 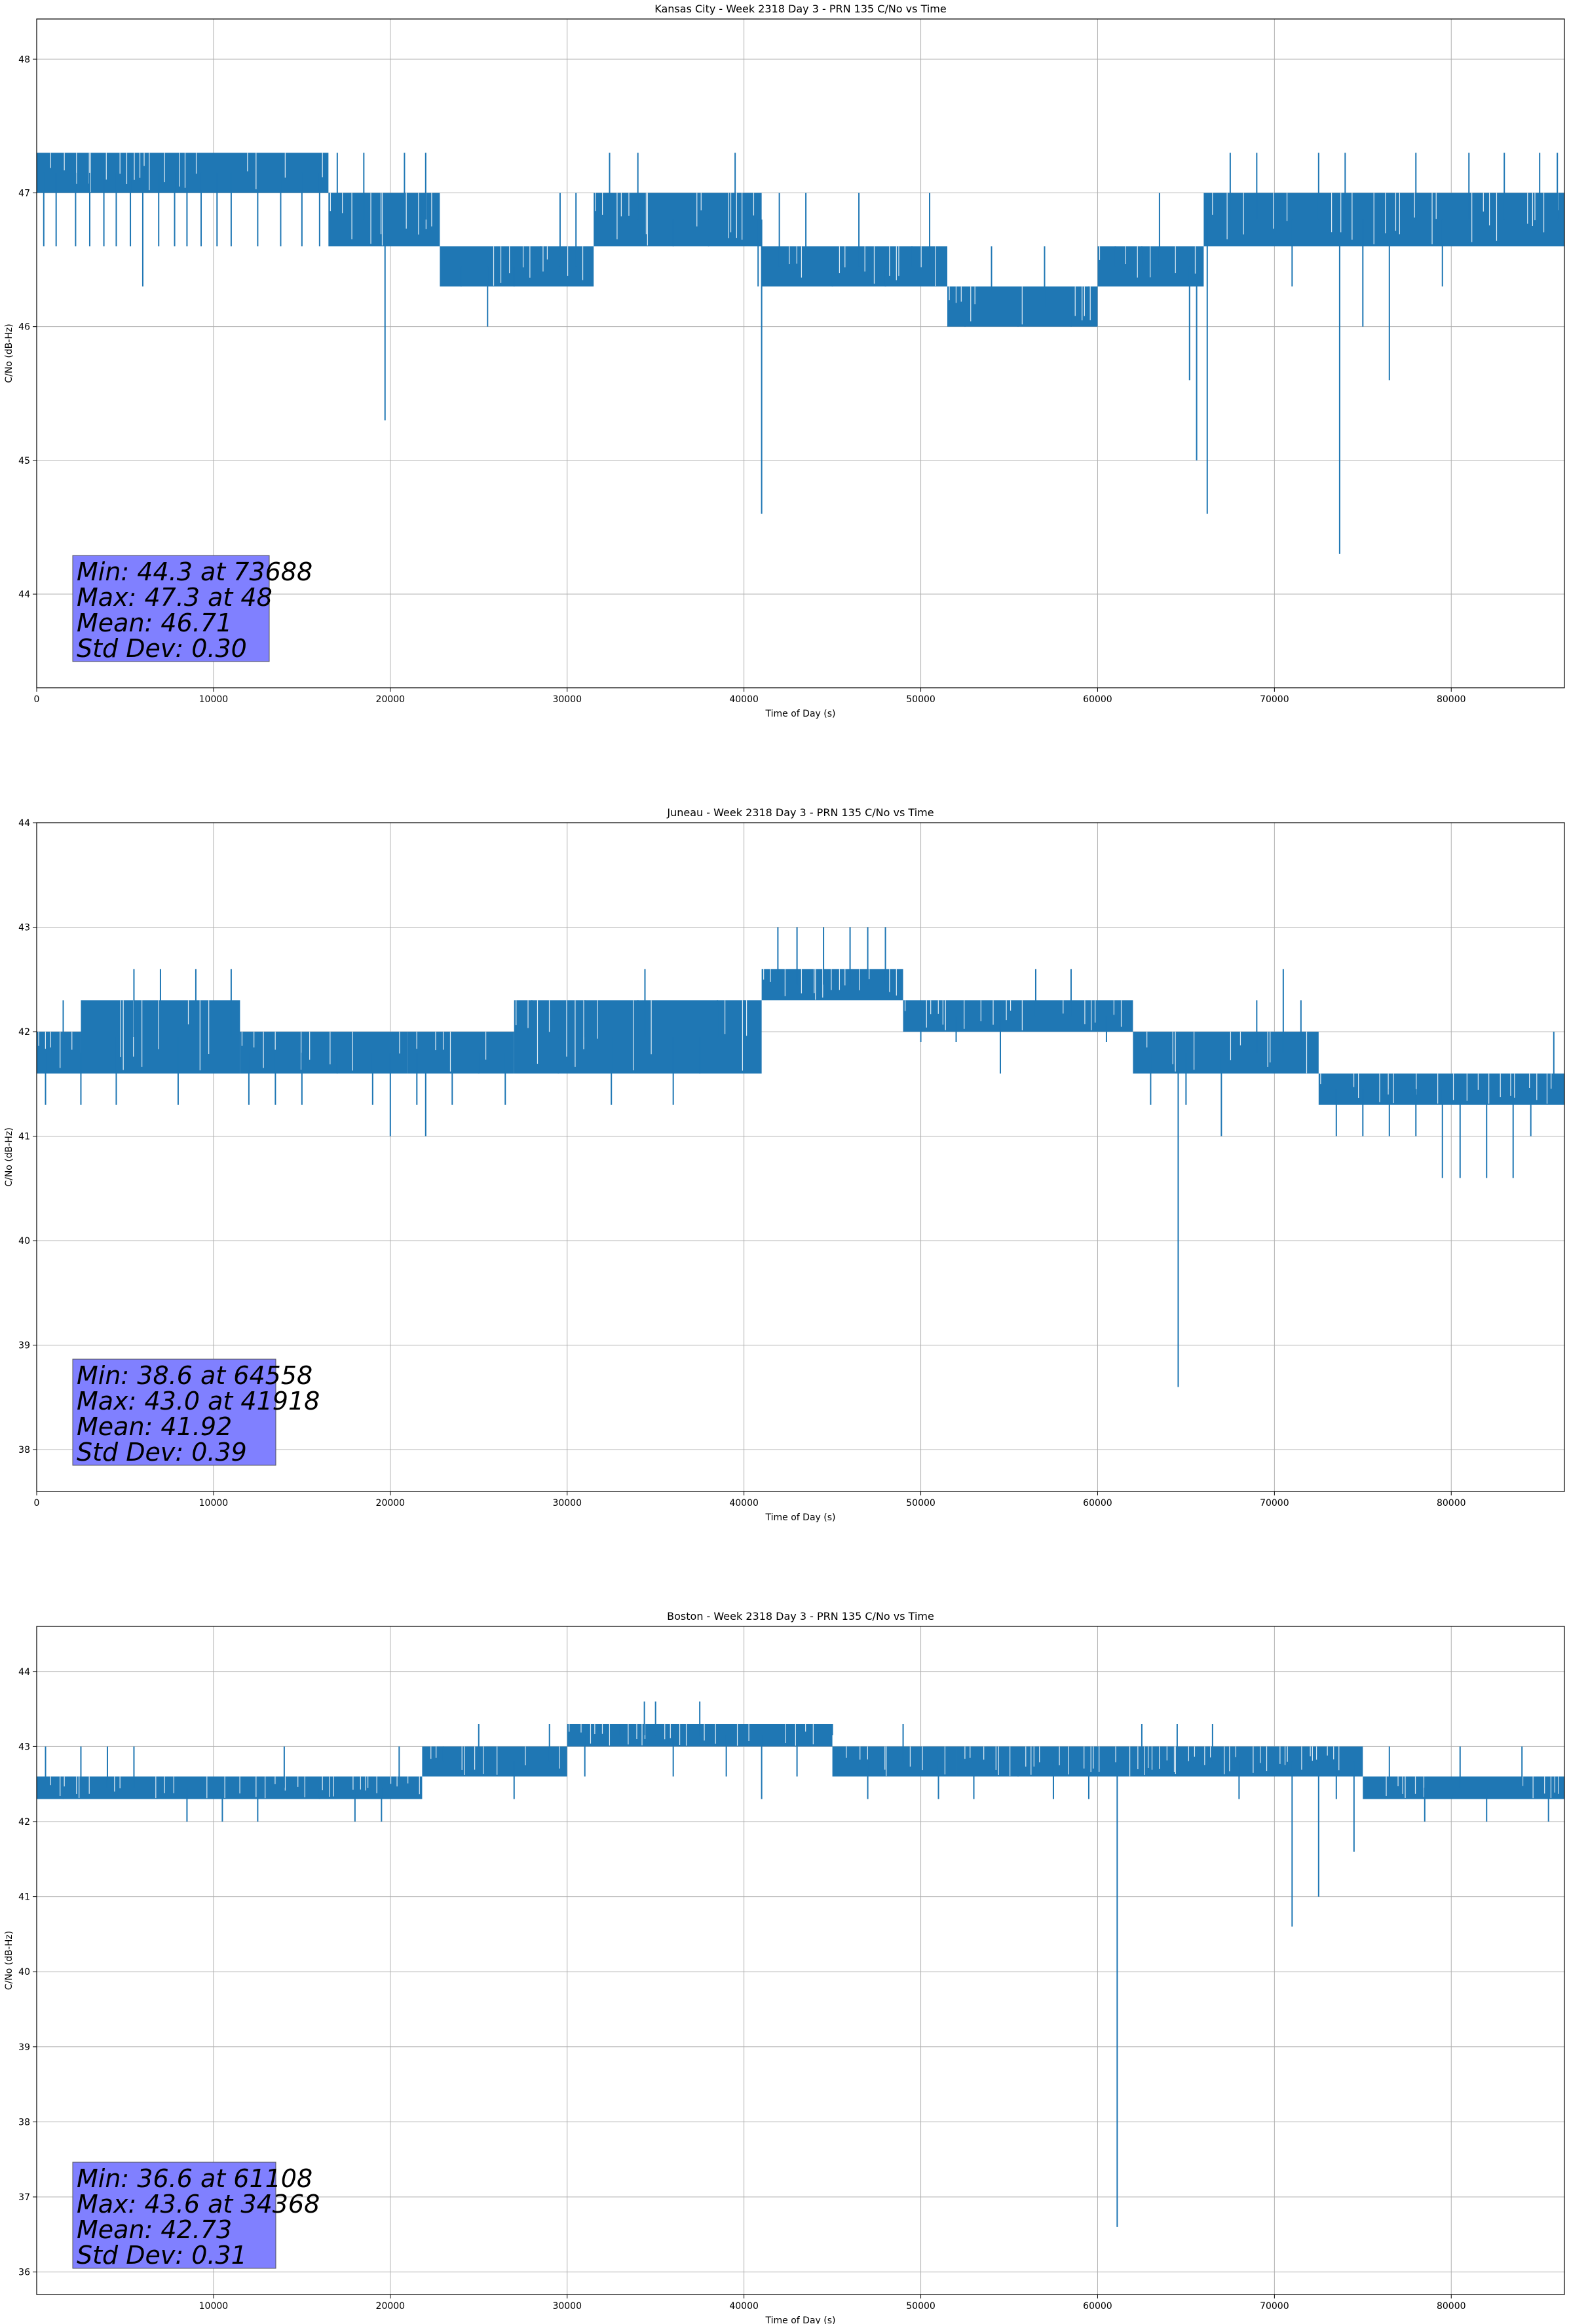 What do you see at coordinates (24, 2197) in the screenshot?
I see `y-tick-label: 37` at bounding box center [24, 2197].